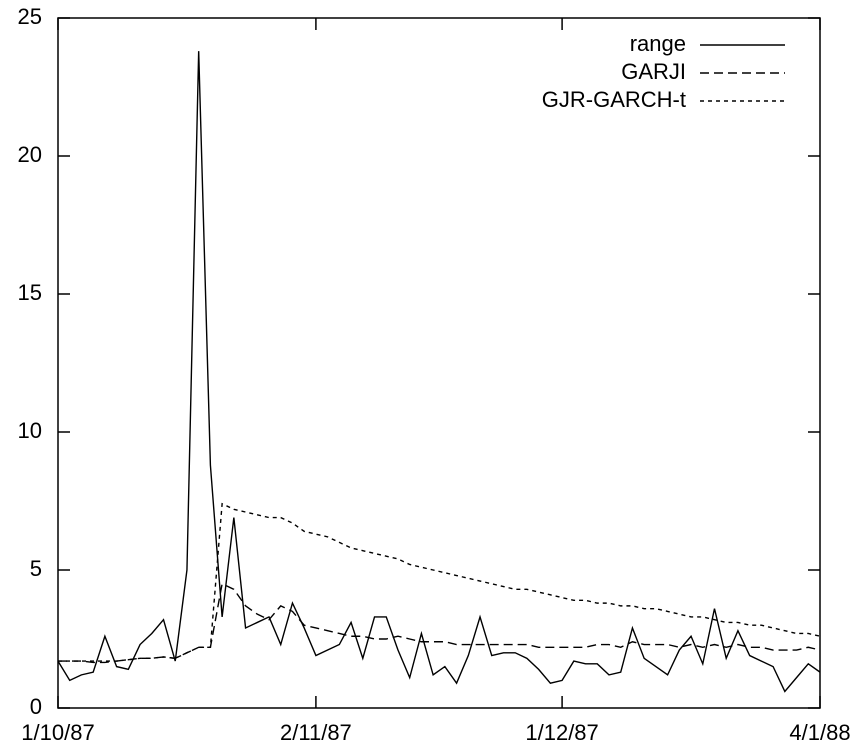 The width and height of the screenshot is (864, 752). I want to click on y-tick-label: 10, so click(30, 430).